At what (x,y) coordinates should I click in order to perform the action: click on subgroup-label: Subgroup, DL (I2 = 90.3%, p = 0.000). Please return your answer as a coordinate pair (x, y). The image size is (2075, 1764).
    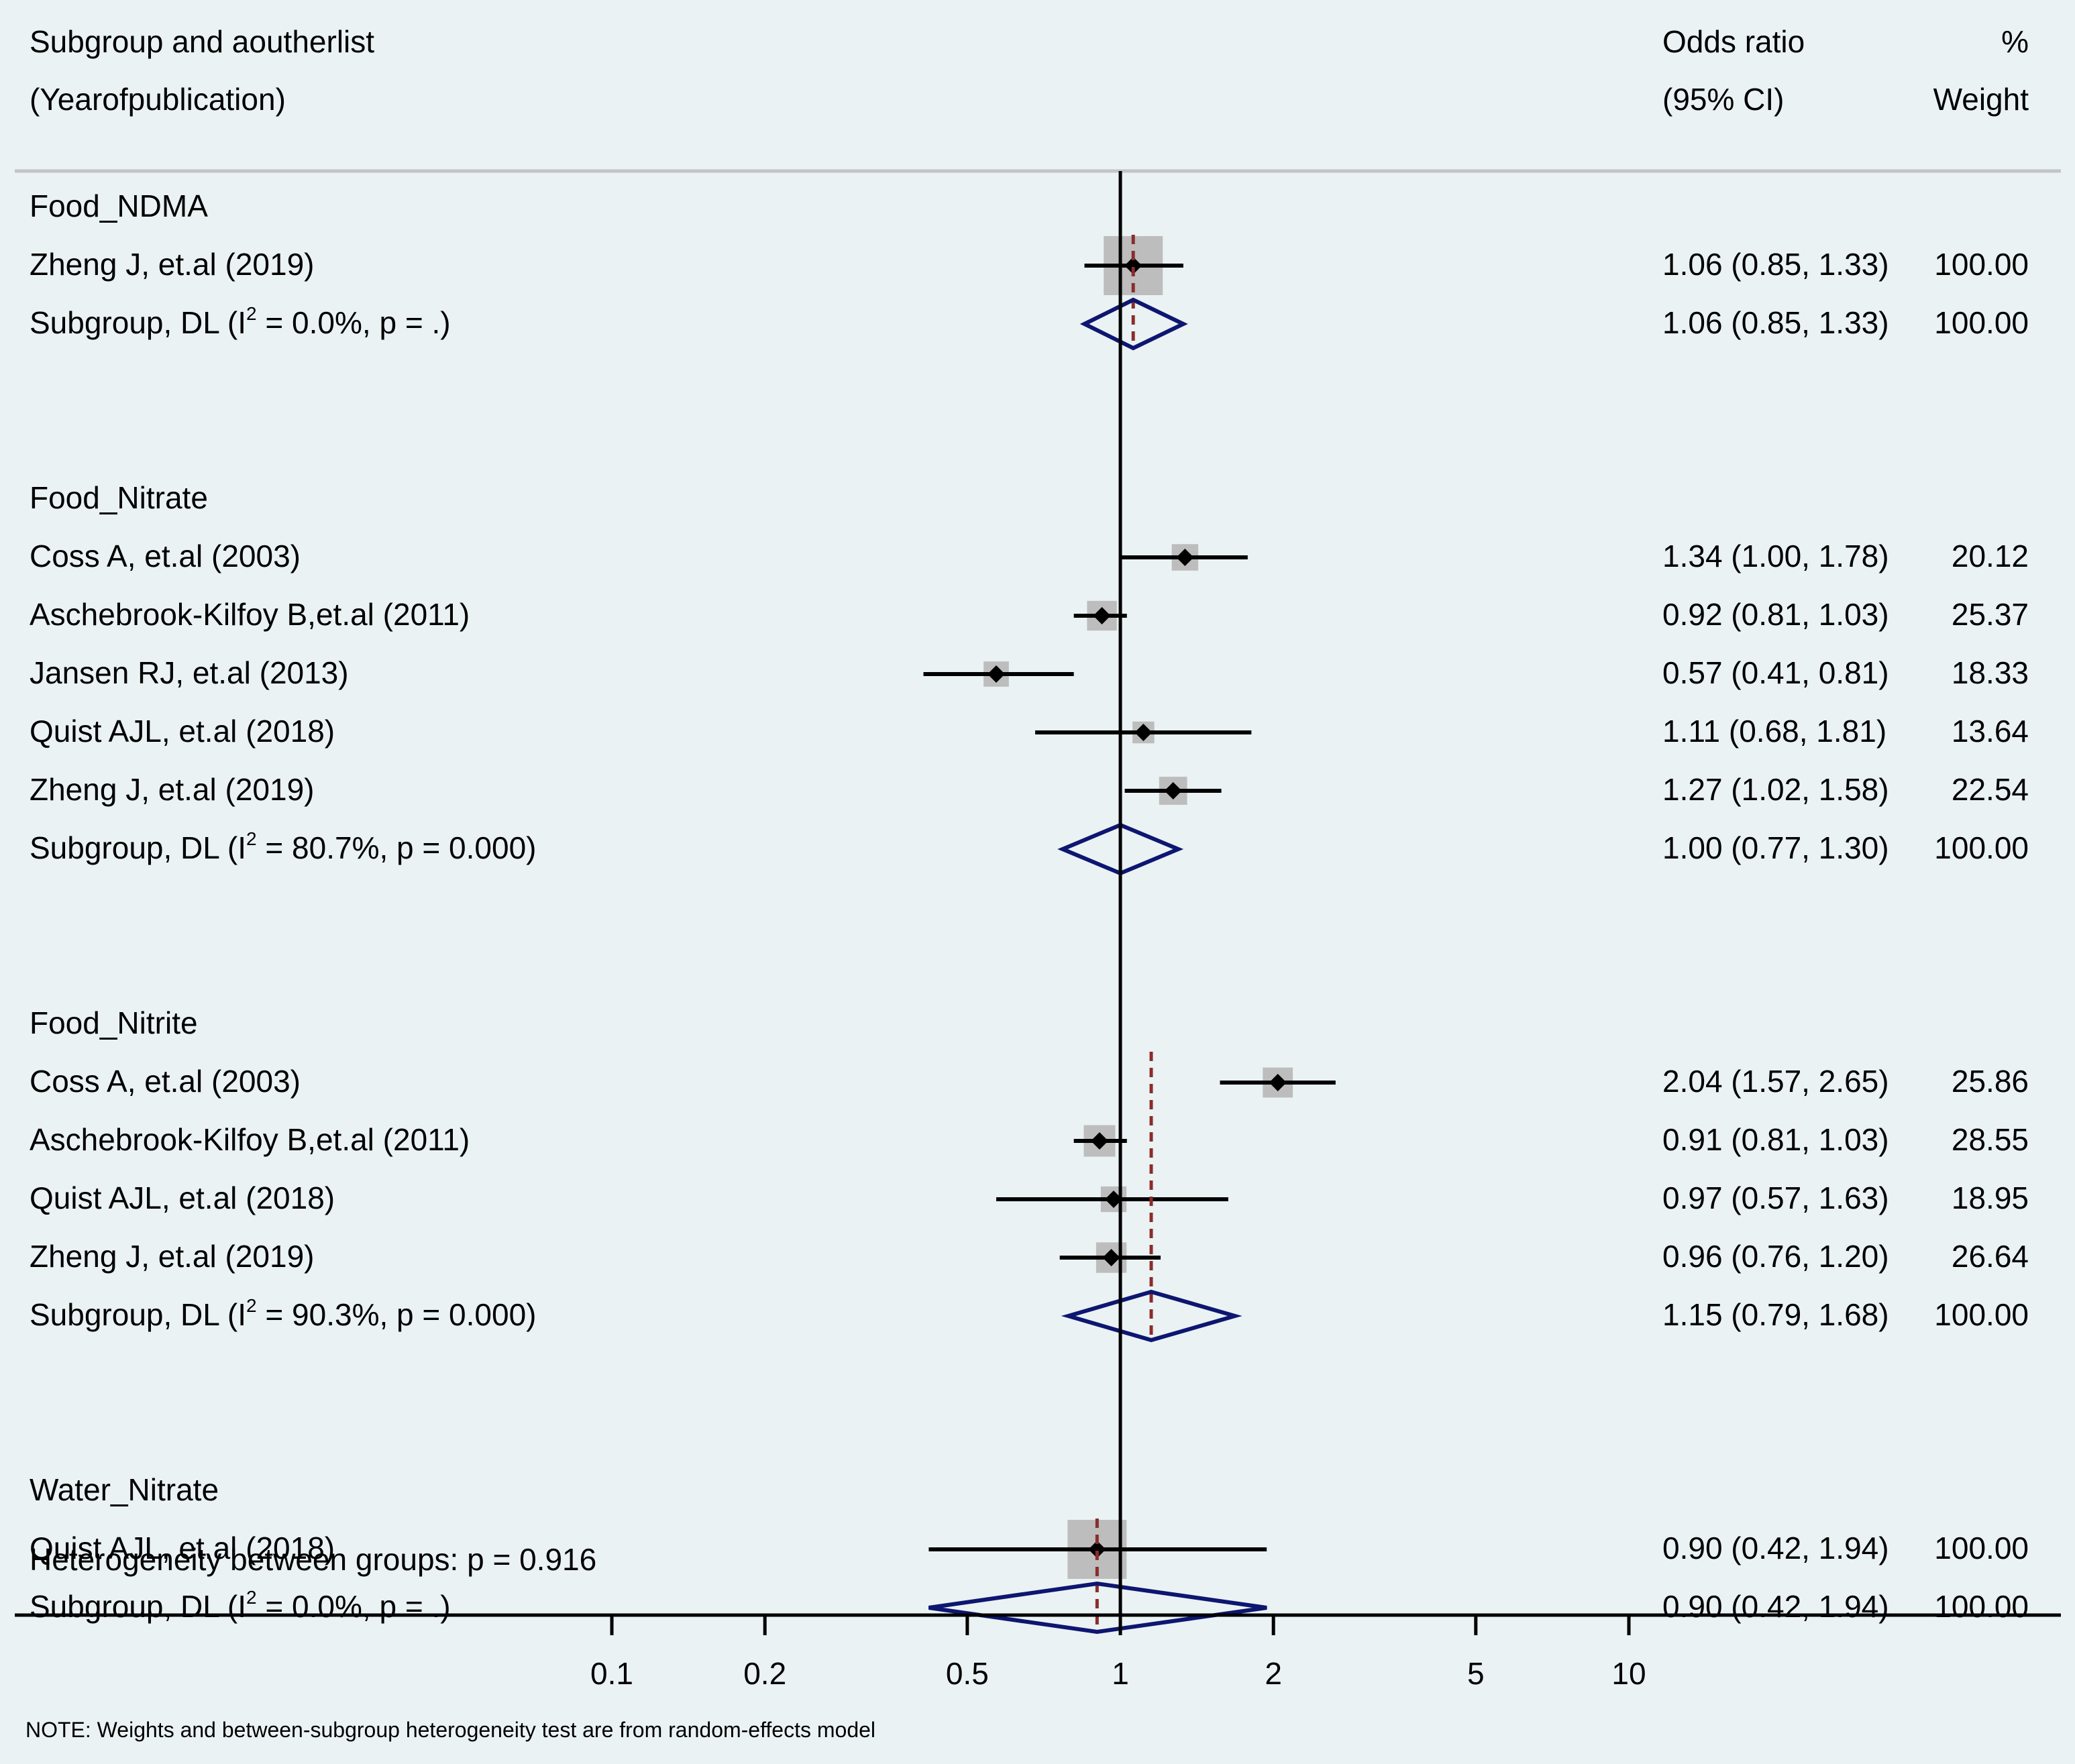
    Looking at the image, I should click on (283, 1313).